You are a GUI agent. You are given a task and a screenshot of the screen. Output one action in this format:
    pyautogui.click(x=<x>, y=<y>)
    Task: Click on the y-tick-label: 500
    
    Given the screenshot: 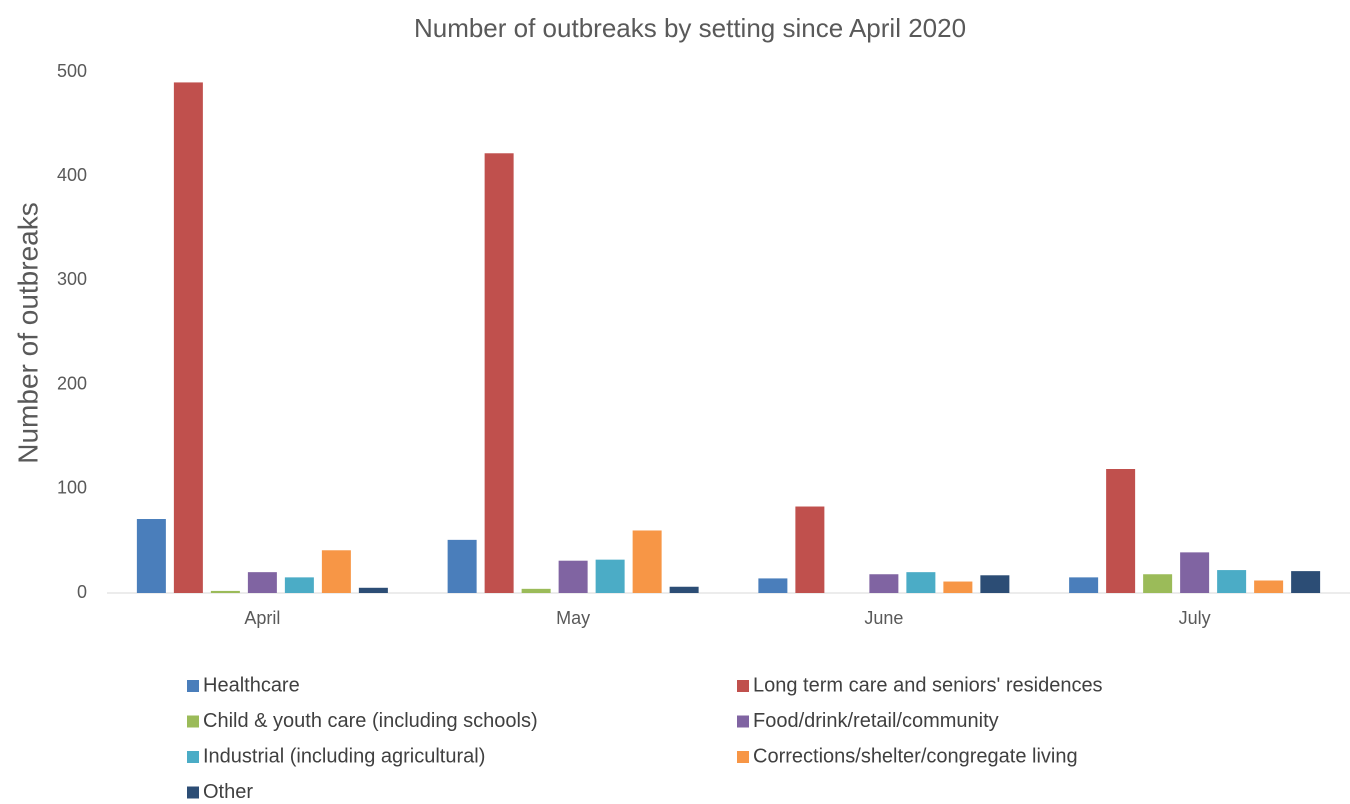 What is the action you would take?
    pyautogui.click(x=72, y=71)
    